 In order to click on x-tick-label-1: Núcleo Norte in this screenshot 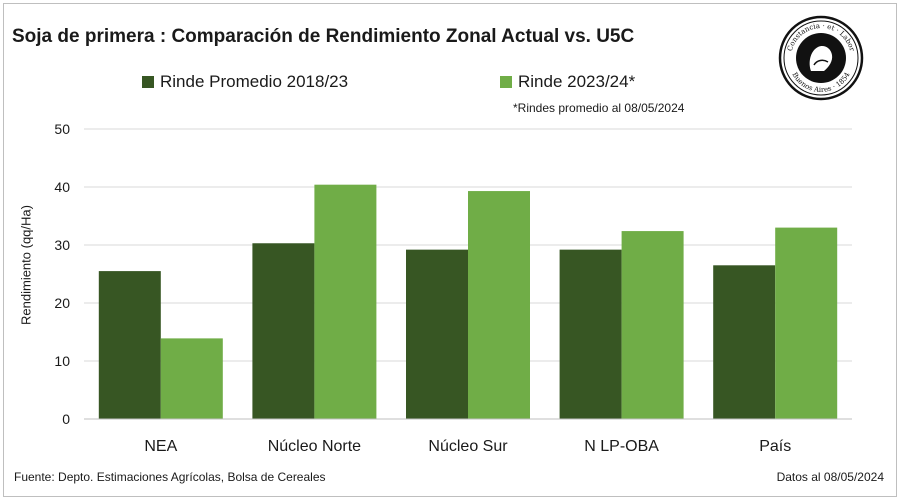, I will do `click(314, 446)`.